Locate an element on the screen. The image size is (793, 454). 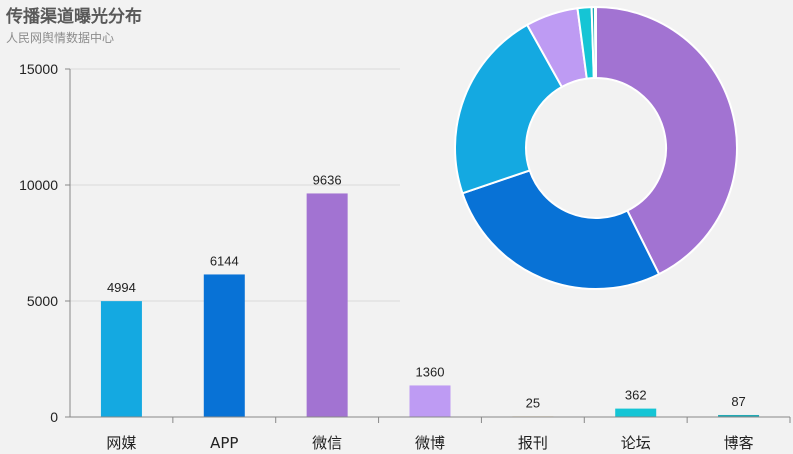
y-tick-label: 15000 is located at coordinates (38, 69).